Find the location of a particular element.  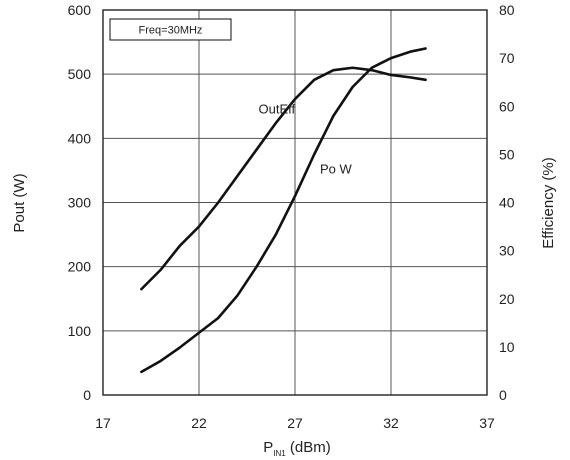

y-left-tick-label: 200 is located at coordinates (80, 267).